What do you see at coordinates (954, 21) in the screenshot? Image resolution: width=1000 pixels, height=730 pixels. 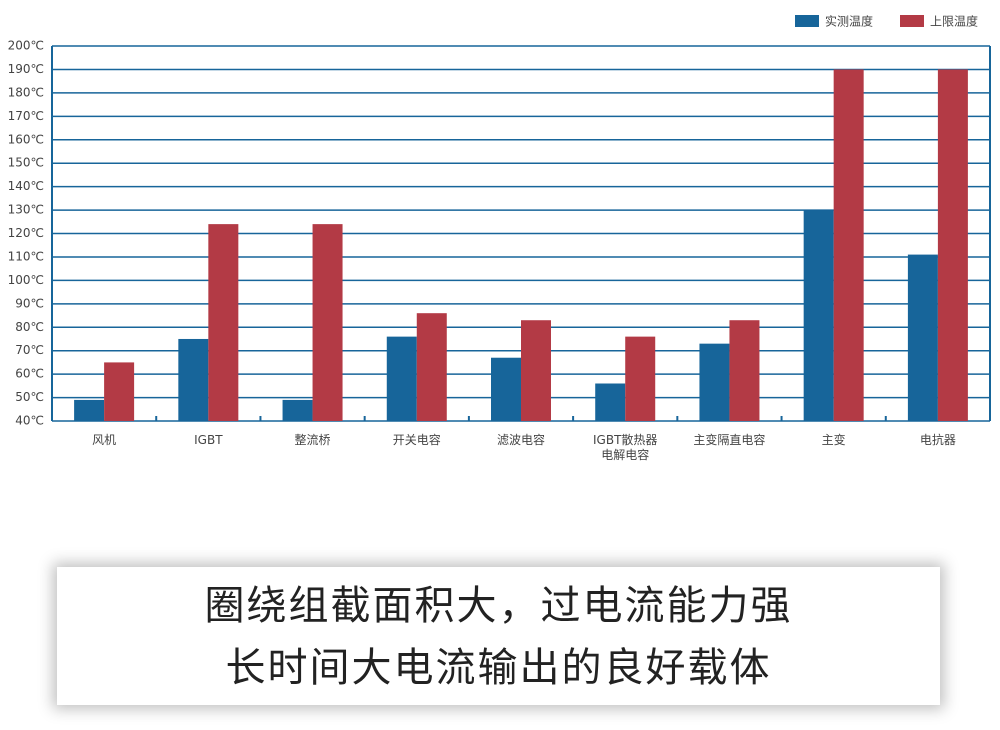 I see `legend-label: 上限温度` at bounding box center [954, 21].